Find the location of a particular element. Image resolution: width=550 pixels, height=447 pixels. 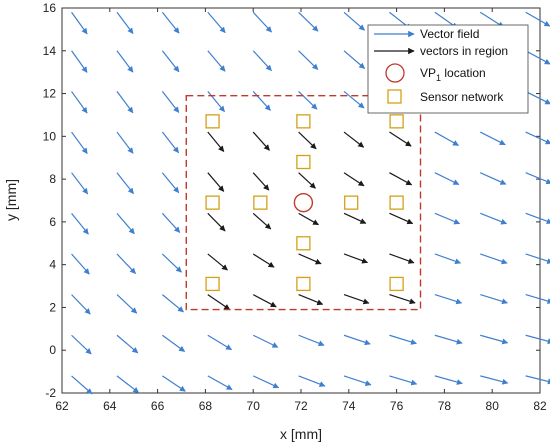

y-tick-label: 8 is located at coordinates (52, 179).